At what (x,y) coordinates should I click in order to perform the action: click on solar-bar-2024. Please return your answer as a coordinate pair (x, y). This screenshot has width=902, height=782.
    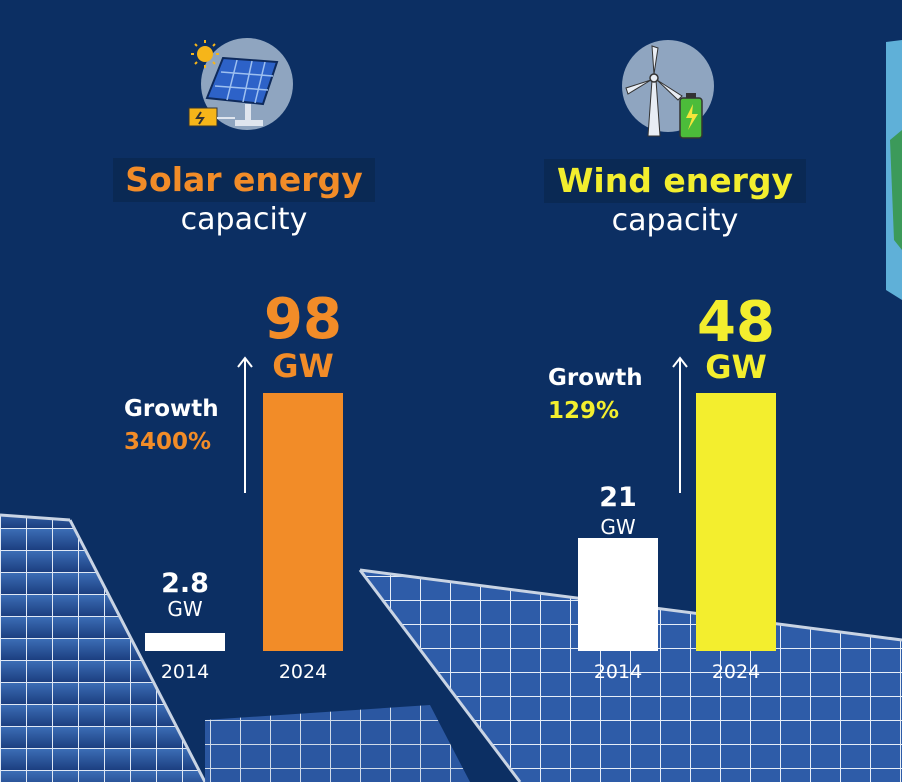
    Looking at the image, I should click on (303, 522).